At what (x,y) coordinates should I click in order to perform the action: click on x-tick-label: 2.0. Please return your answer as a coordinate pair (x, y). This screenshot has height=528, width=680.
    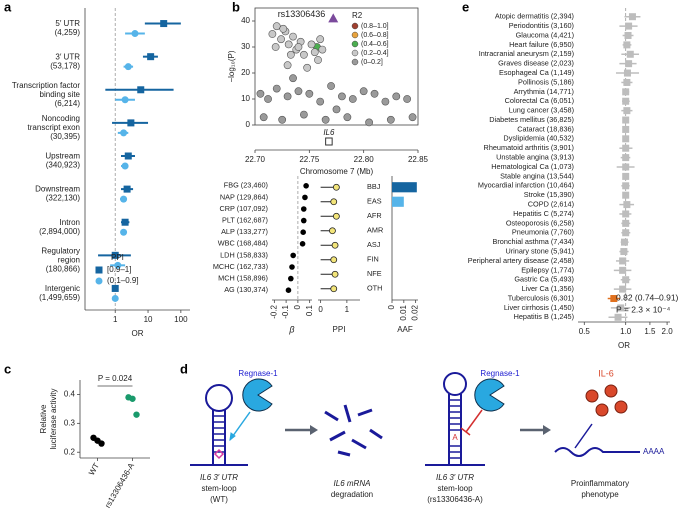
    Looking at the image, I should click on (668, 331).